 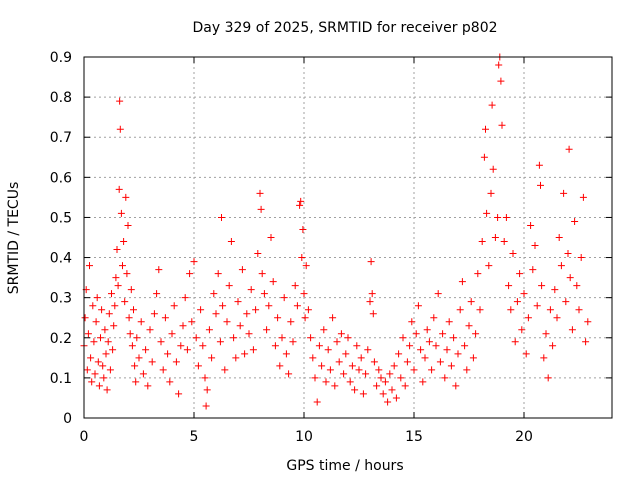 I want to click on y-tick-label: 0, so click(x=67, y=419).